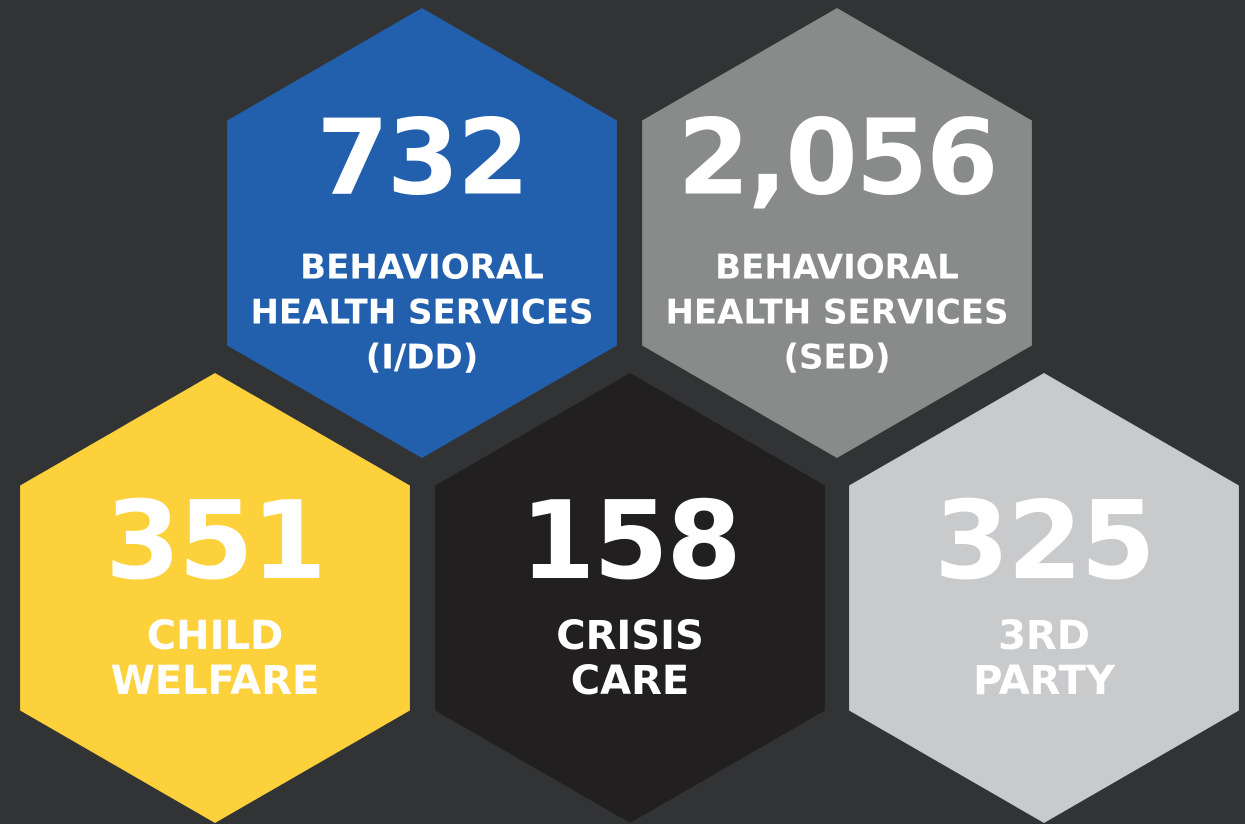  I want to click on tile-label: CRISIS, so click(630, 636).